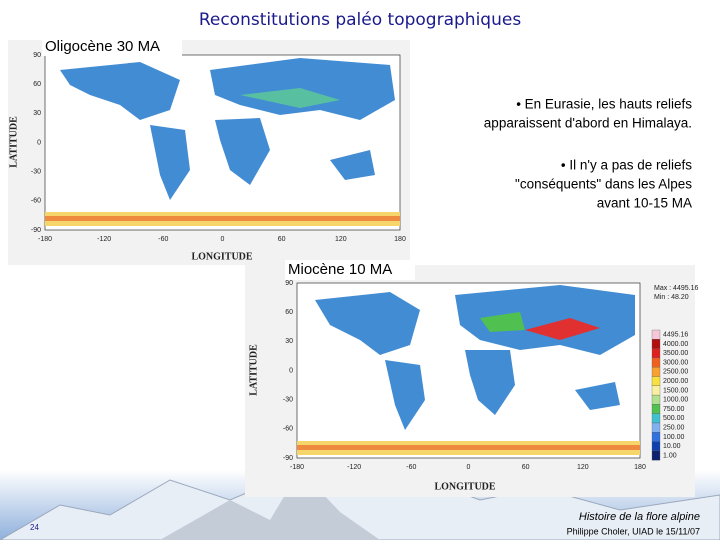 The height and width of the screenshot is (545, 720). I want to click on page-number: 24, so click(34, 527).